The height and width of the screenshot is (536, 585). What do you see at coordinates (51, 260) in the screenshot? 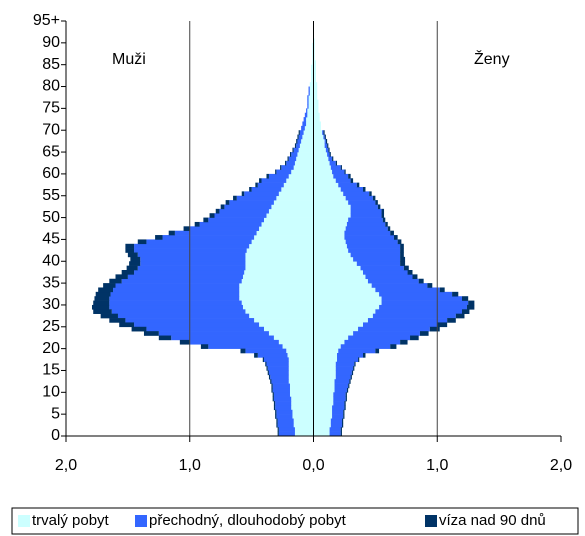
I see `y-tick-label: 40` at bounding box center [51, 260].